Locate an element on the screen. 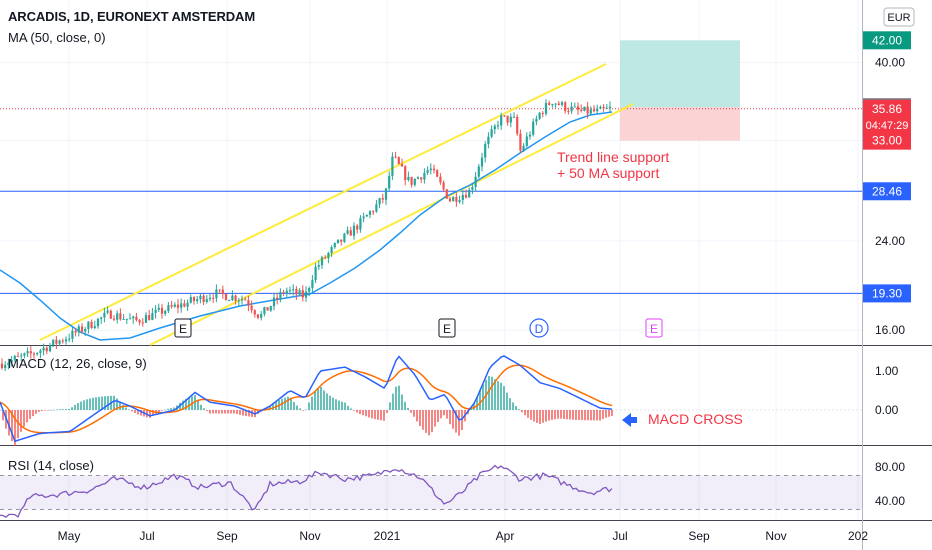 Image resolution: width=932 pixels, height=550 pixels. arrow-left-icon is located at coordinates (629, 420).